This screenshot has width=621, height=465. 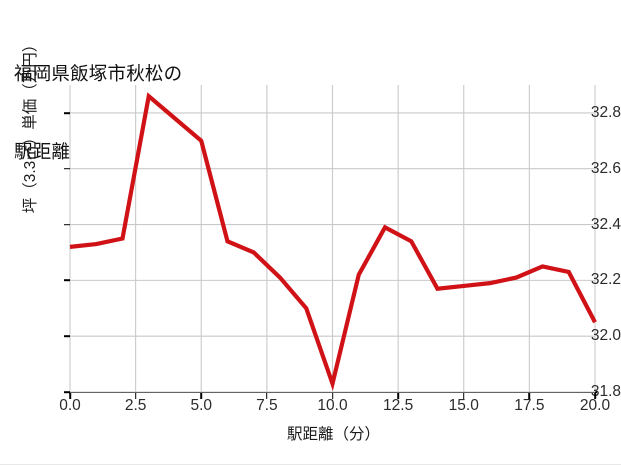 What do you see at coordinates (605, 168) in the screenshot?
I see `y-tick-label: 32.6` at bounding box center [605, 168].